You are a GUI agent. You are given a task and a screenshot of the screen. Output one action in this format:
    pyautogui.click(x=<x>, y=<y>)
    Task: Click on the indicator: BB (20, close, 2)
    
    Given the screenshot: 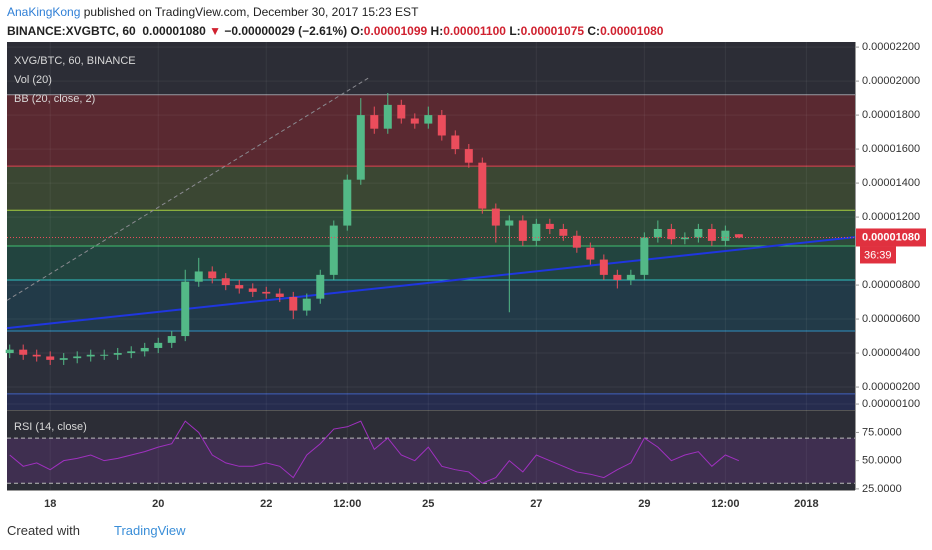 What is the action you would take?
    pyautogui.click(x=54, y=99)
    